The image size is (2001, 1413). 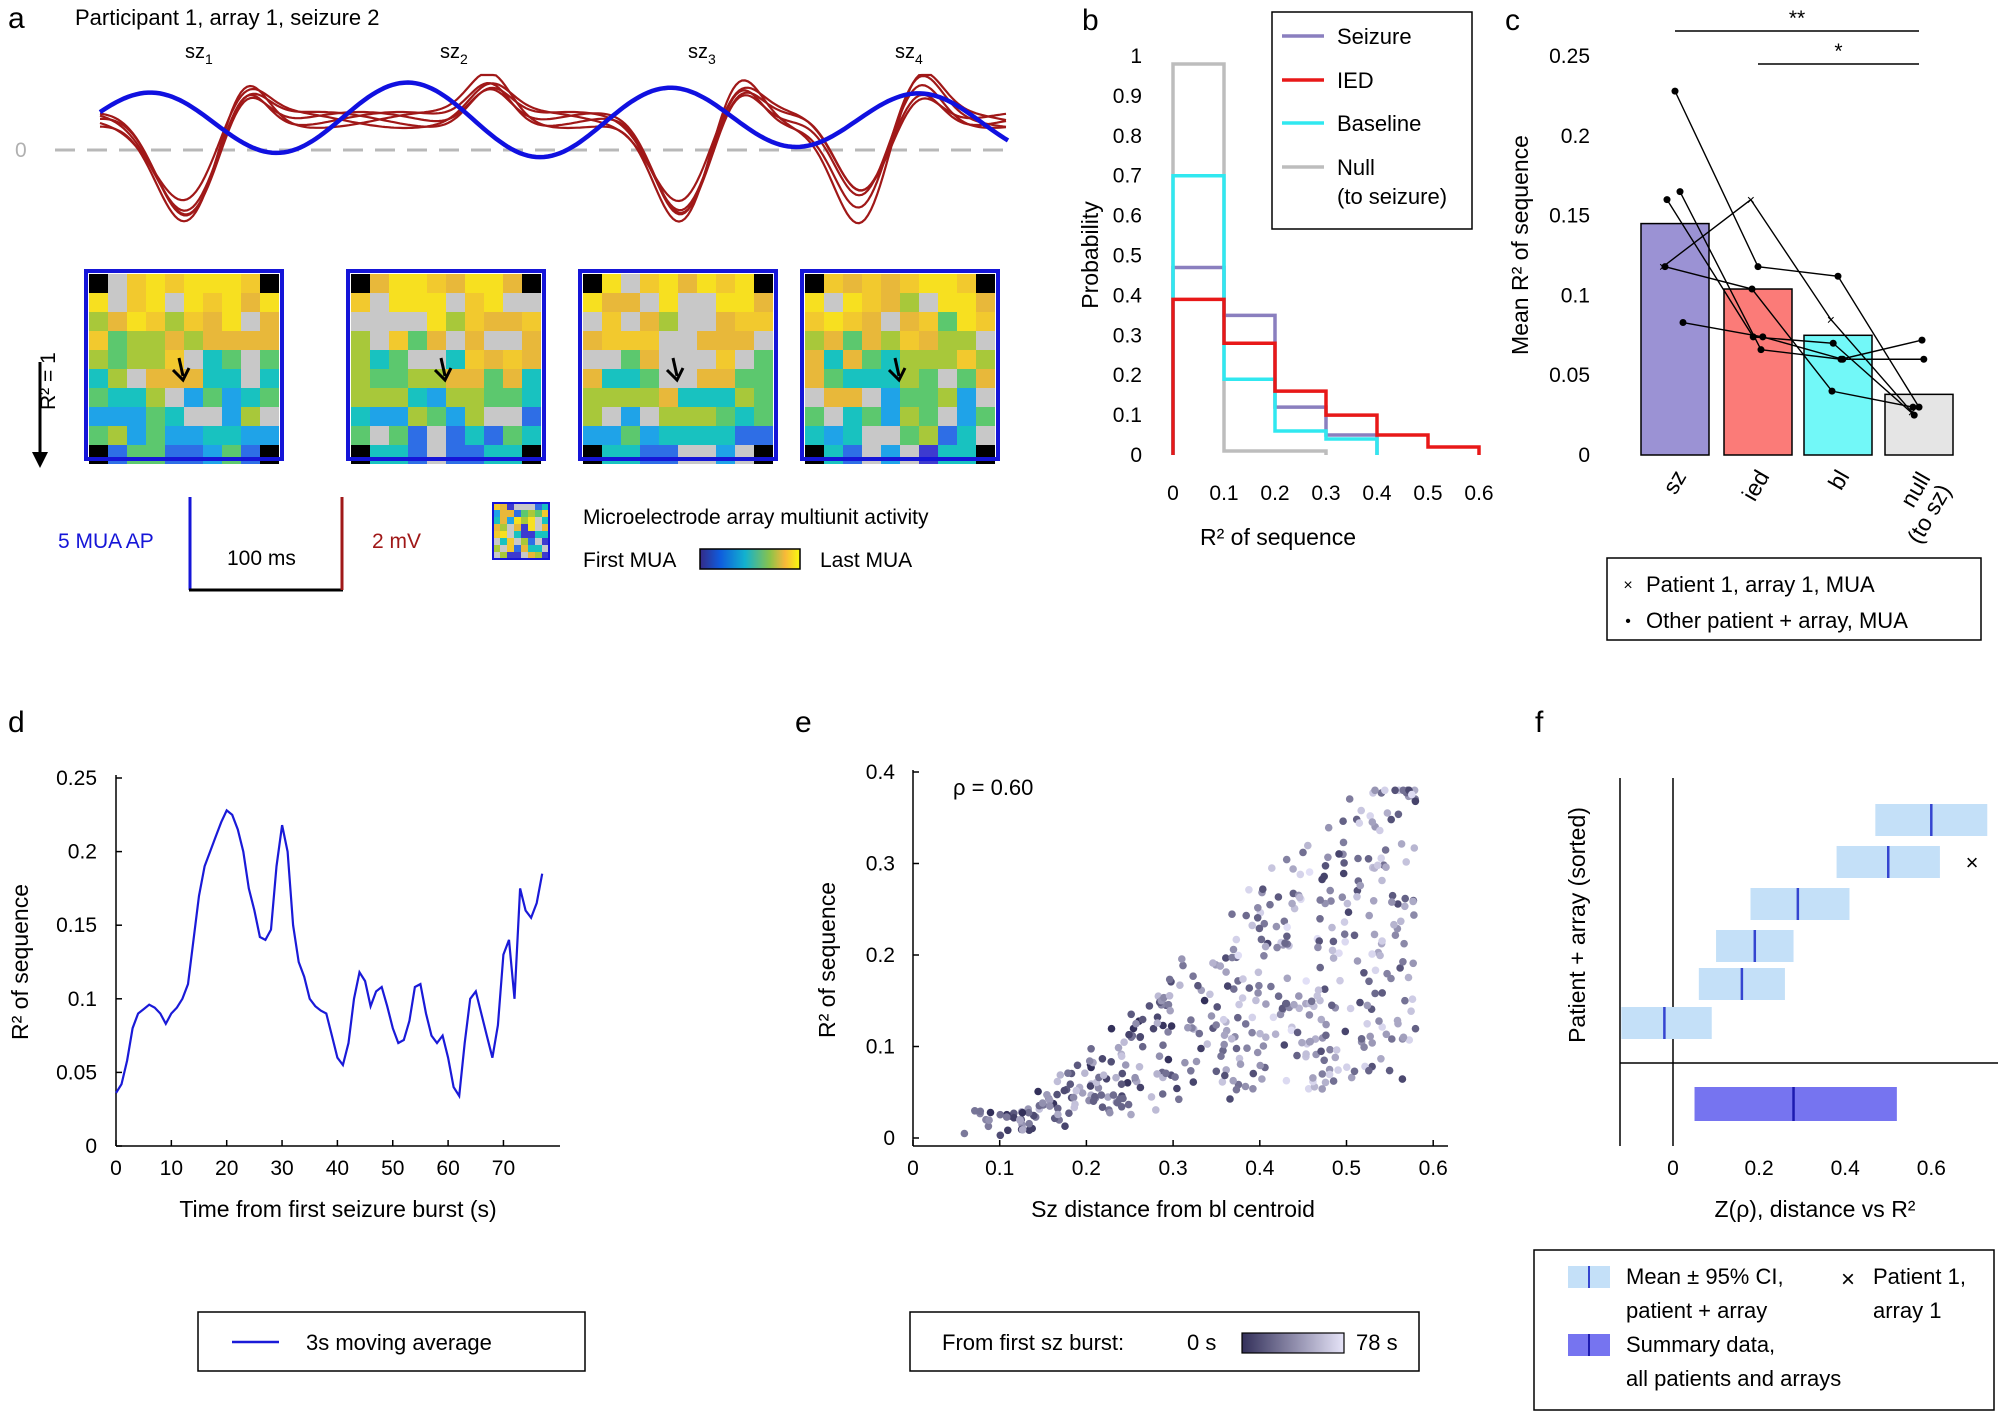 I want to click on legend-d-label: 3s moving average, so click(x=399, y=1342).